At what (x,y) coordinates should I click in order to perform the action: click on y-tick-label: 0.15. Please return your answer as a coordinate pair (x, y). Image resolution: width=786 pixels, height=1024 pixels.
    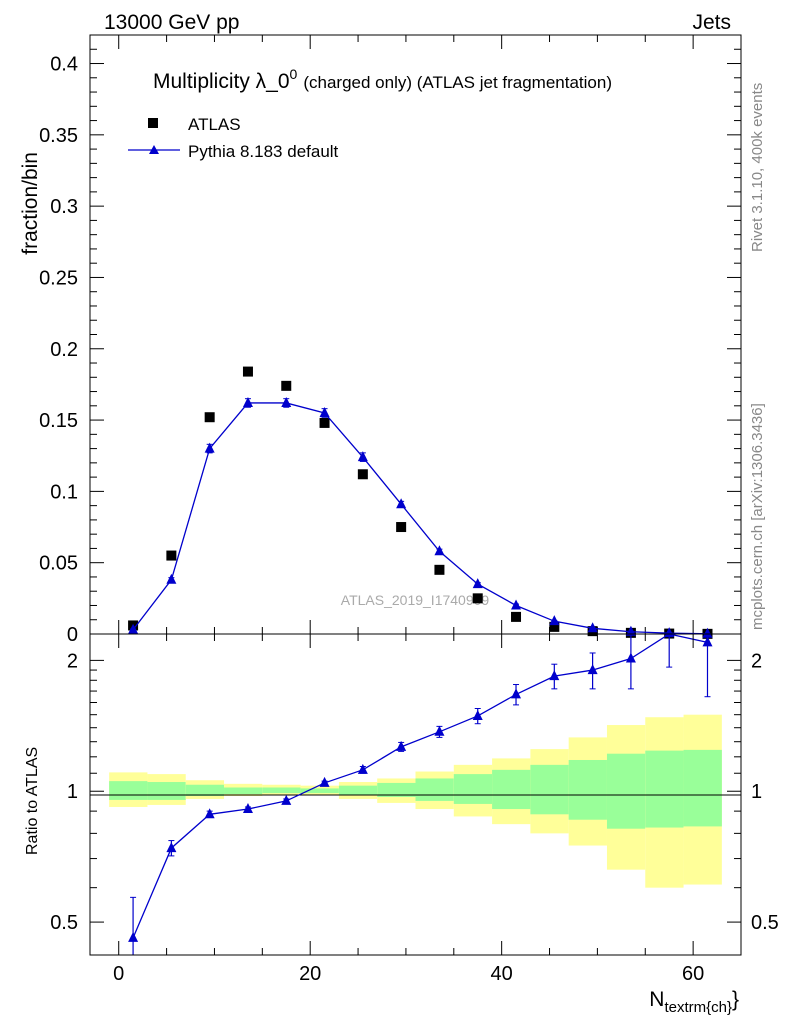
    Looking at the image, I should click on (58, 421).